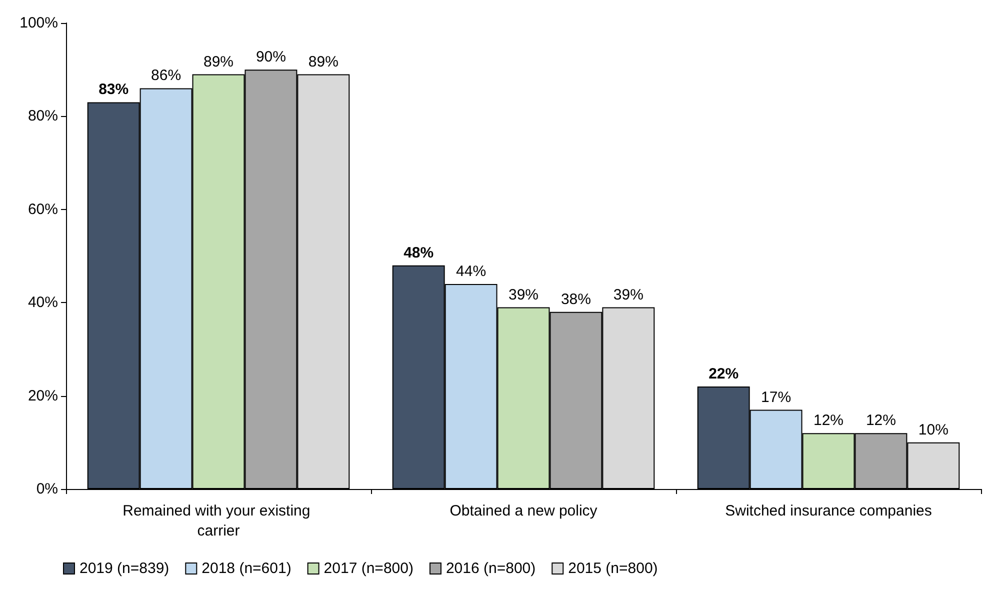 This screenshot has width=997, height=603. What do you see at coordinates (247, 568) in the screenshot?
I see `legend-label: 2018 (n=601)` at bounding box center [247, 568].